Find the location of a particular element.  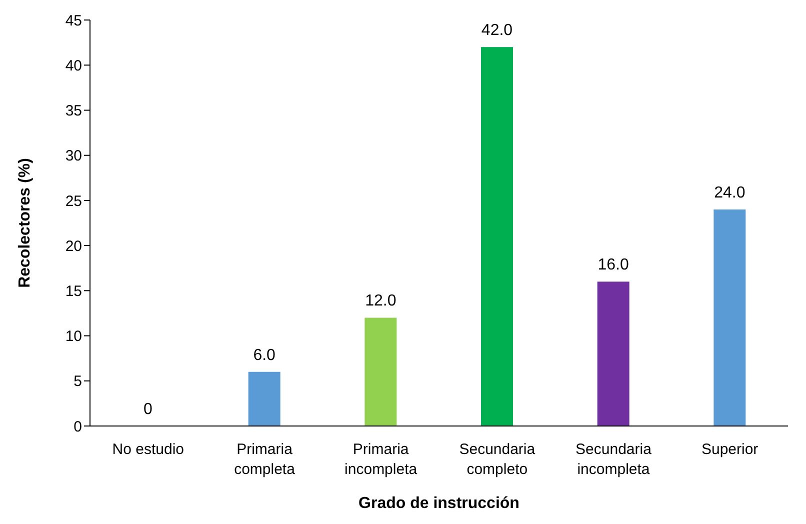

x-tick-label: Primaria completa is located at coordinates (265, 459).